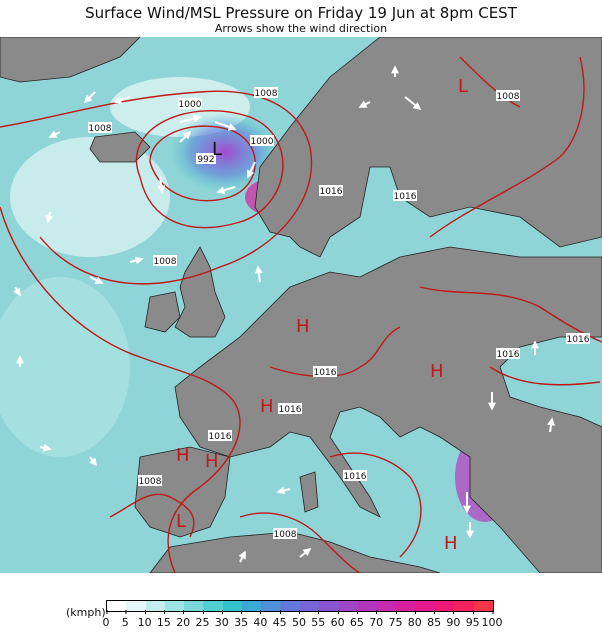 The width and height of the screenshot is (602, 644). What do you see at coordinates (453, 619) in the screenshot?
I see `scale-tick-label: 90` at bounding box center [453, 619].